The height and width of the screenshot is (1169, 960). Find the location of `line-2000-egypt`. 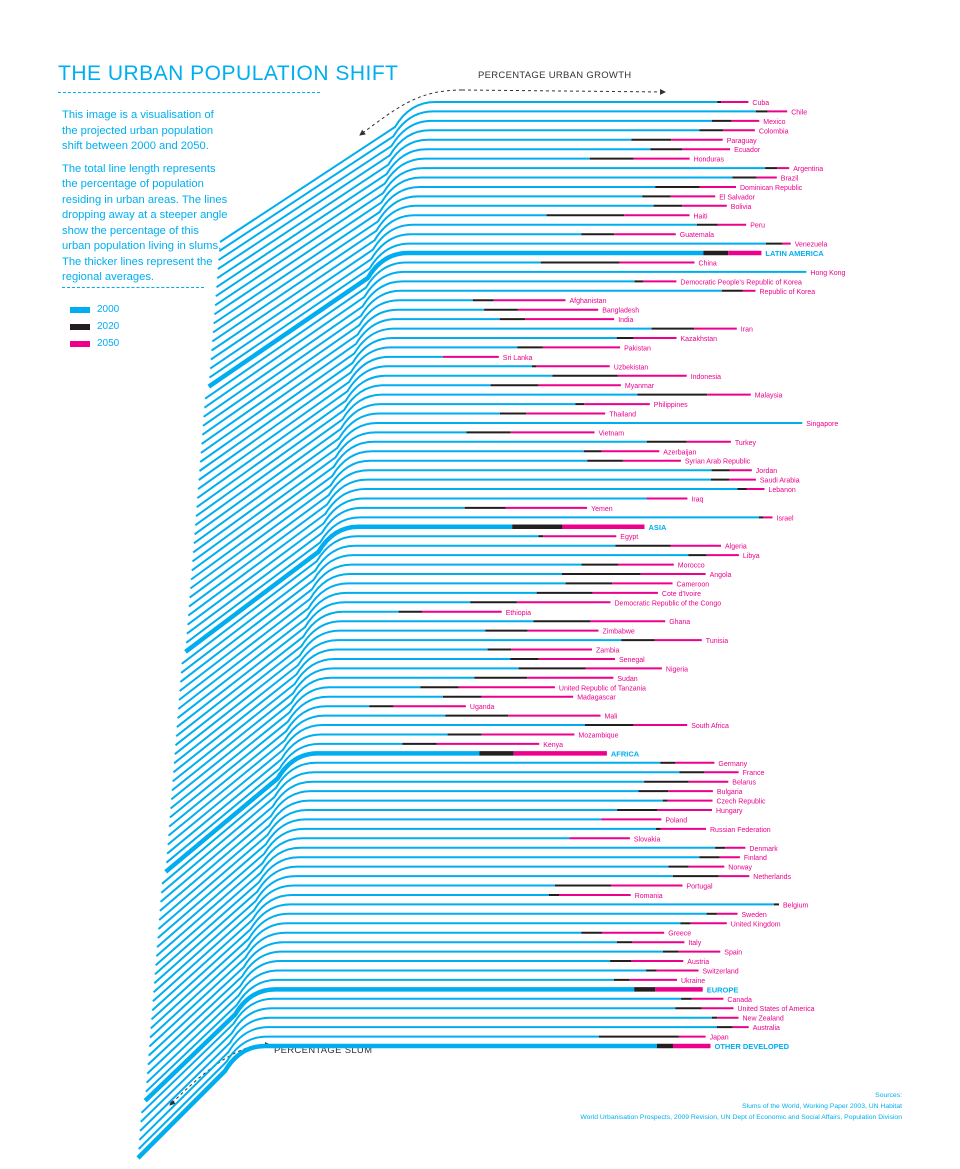

line-2000-egypt is located at coordinates (360, 600).